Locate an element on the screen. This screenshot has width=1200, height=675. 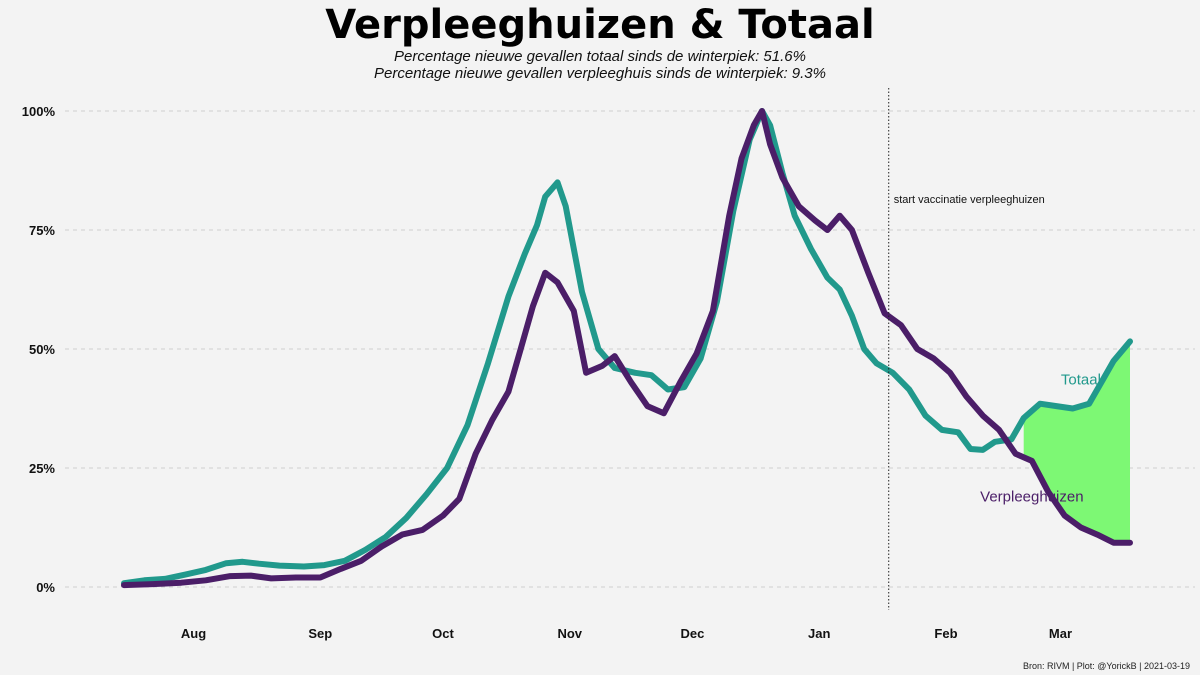
x-tick-label: Oct is located at coordinates (443, 633).